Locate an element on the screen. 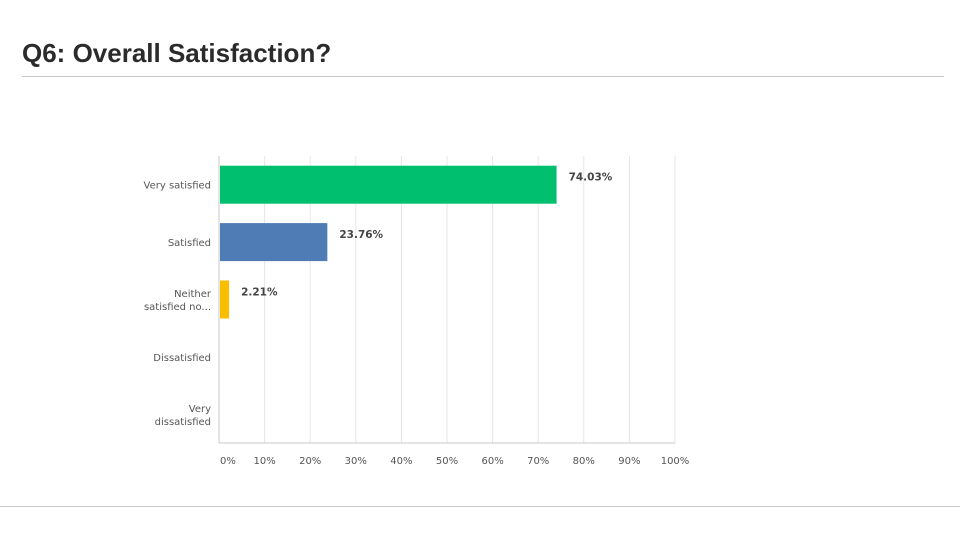  x-tick-label: 30% is located at coordinates (356, 461).